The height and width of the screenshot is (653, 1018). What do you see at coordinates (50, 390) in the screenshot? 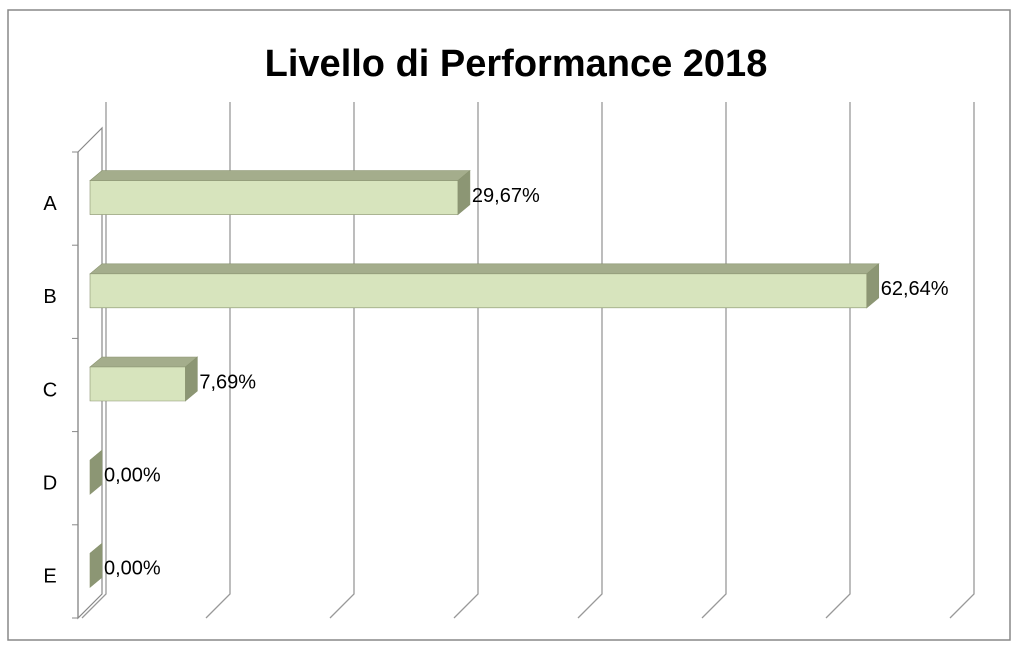
I see `y-tick-label: C` at bounding box center [50, 390].